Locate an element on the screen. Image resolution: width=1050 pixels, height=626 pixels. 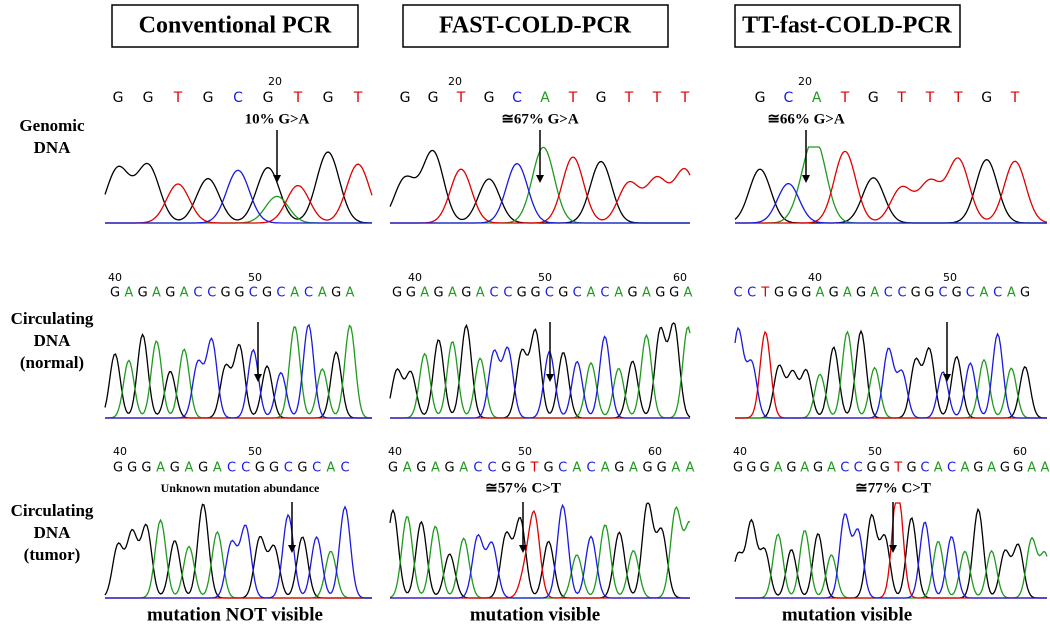
row-label: Circulating is located at coordinates (52, 318).